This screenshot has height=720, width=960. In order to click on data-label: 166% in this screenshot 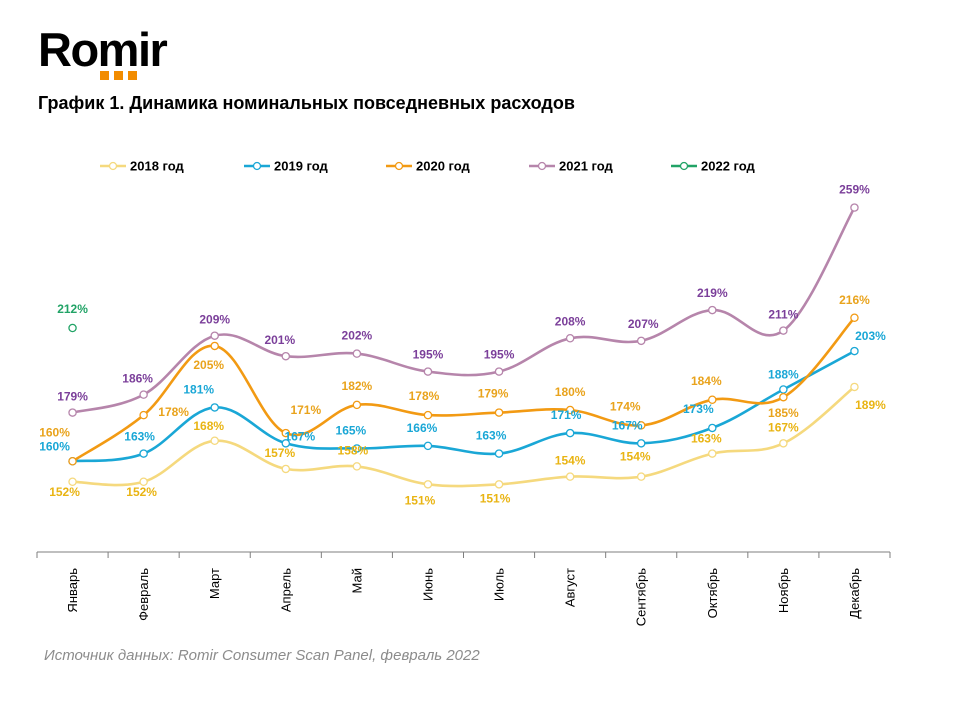, I will do `click(422, 428)`.